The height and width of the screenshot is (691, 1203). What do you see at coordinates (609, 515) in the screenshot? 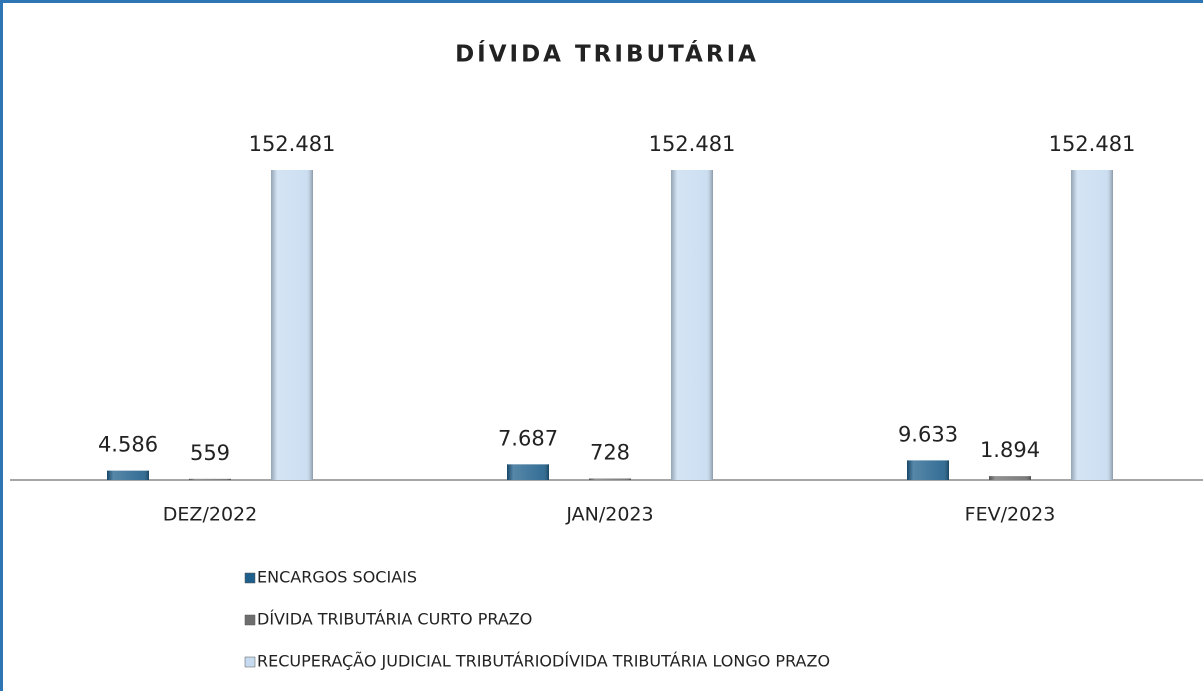
I see `x-tick-label: JAN/2023` at bounding box center [609, 515].